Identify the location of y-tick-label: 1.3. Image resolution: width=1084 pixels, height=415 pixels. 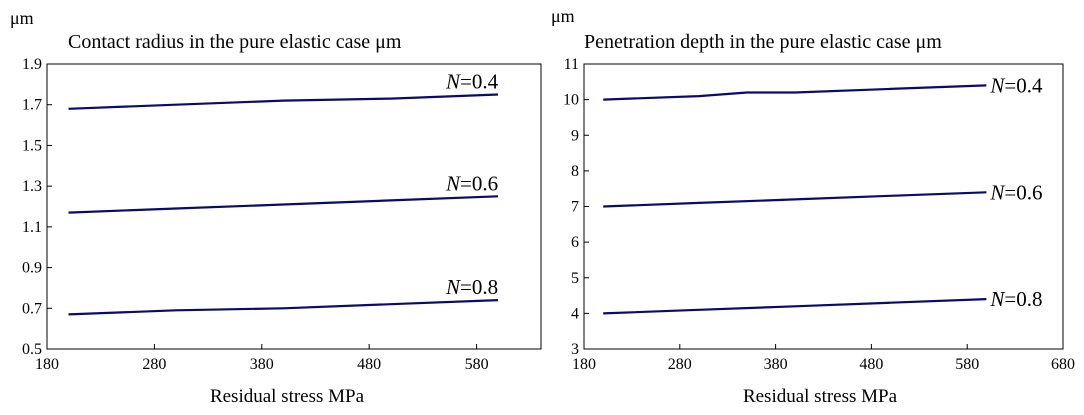
(32, 186).